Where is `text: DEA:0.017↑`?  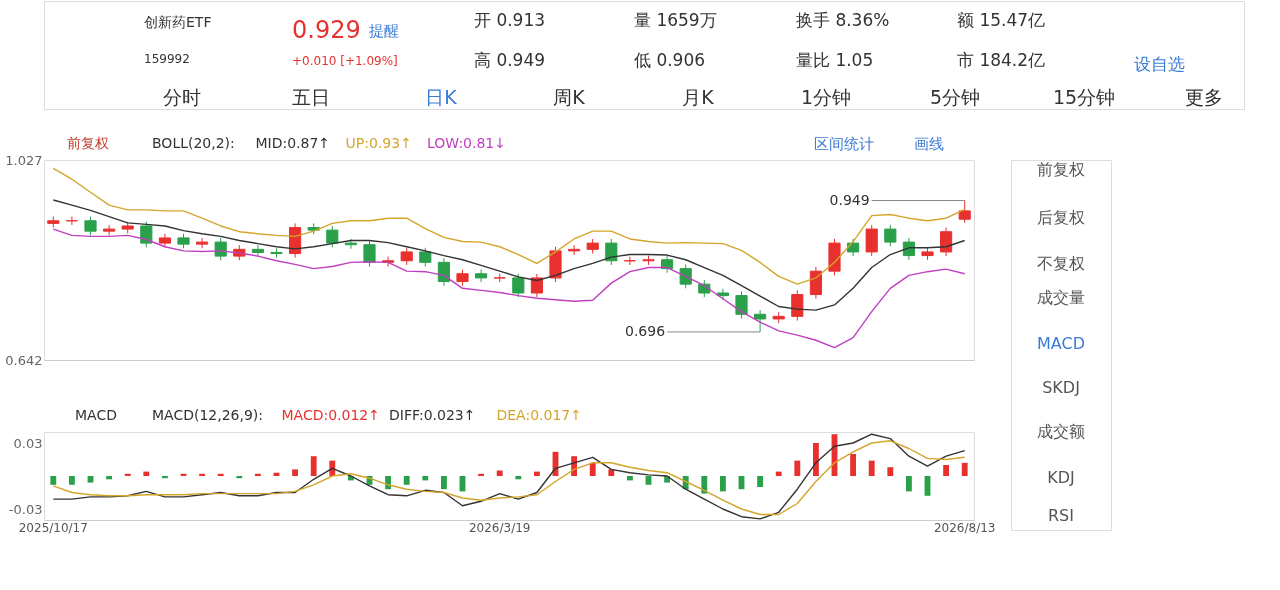 text: DEA:0.017↑ is located at coordinates (539, 415).